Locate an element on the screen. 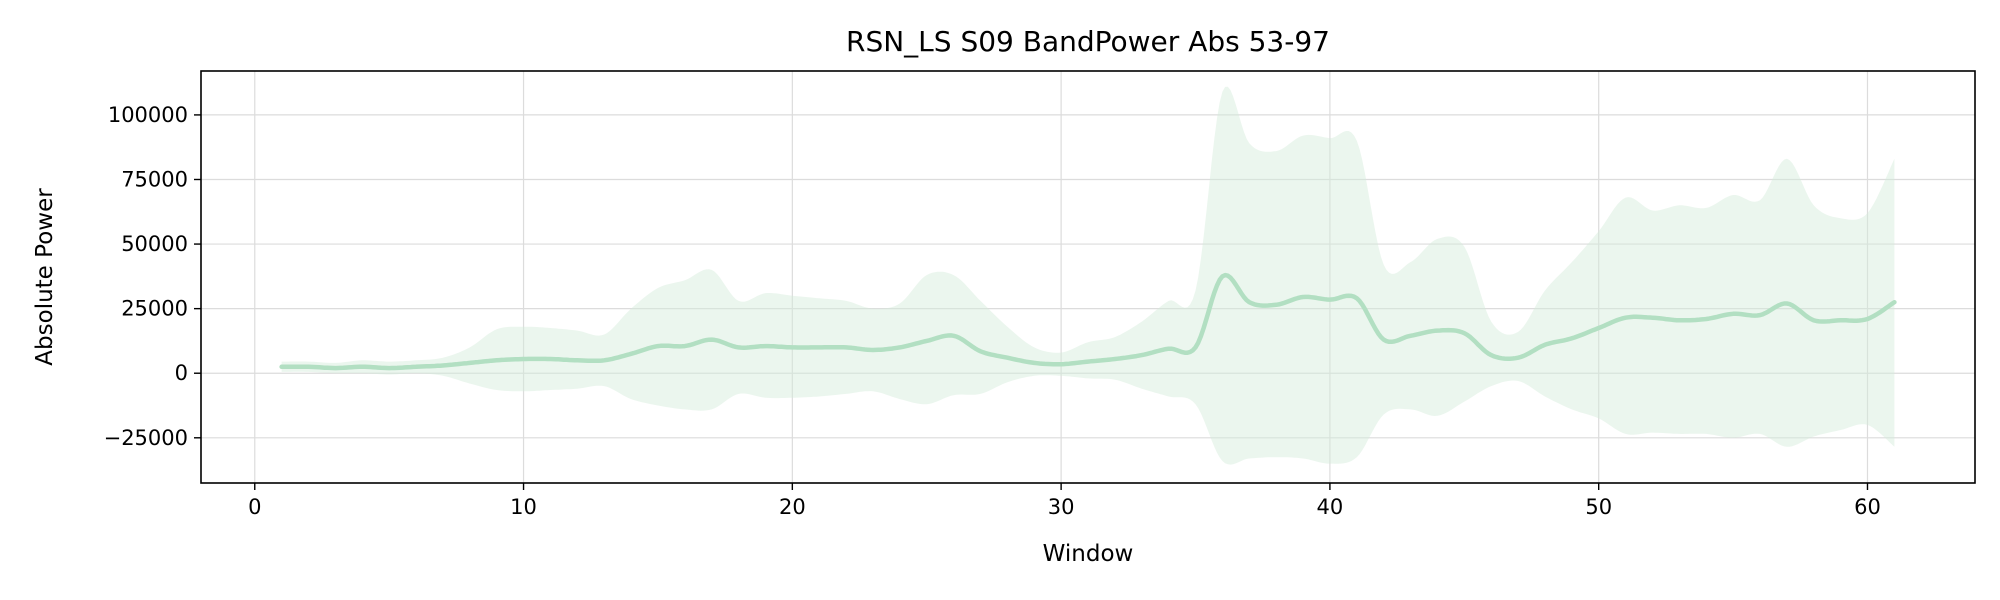 The image size is (2000, 600). y-tick-label: −25000 is located at coordinates (146, 438).